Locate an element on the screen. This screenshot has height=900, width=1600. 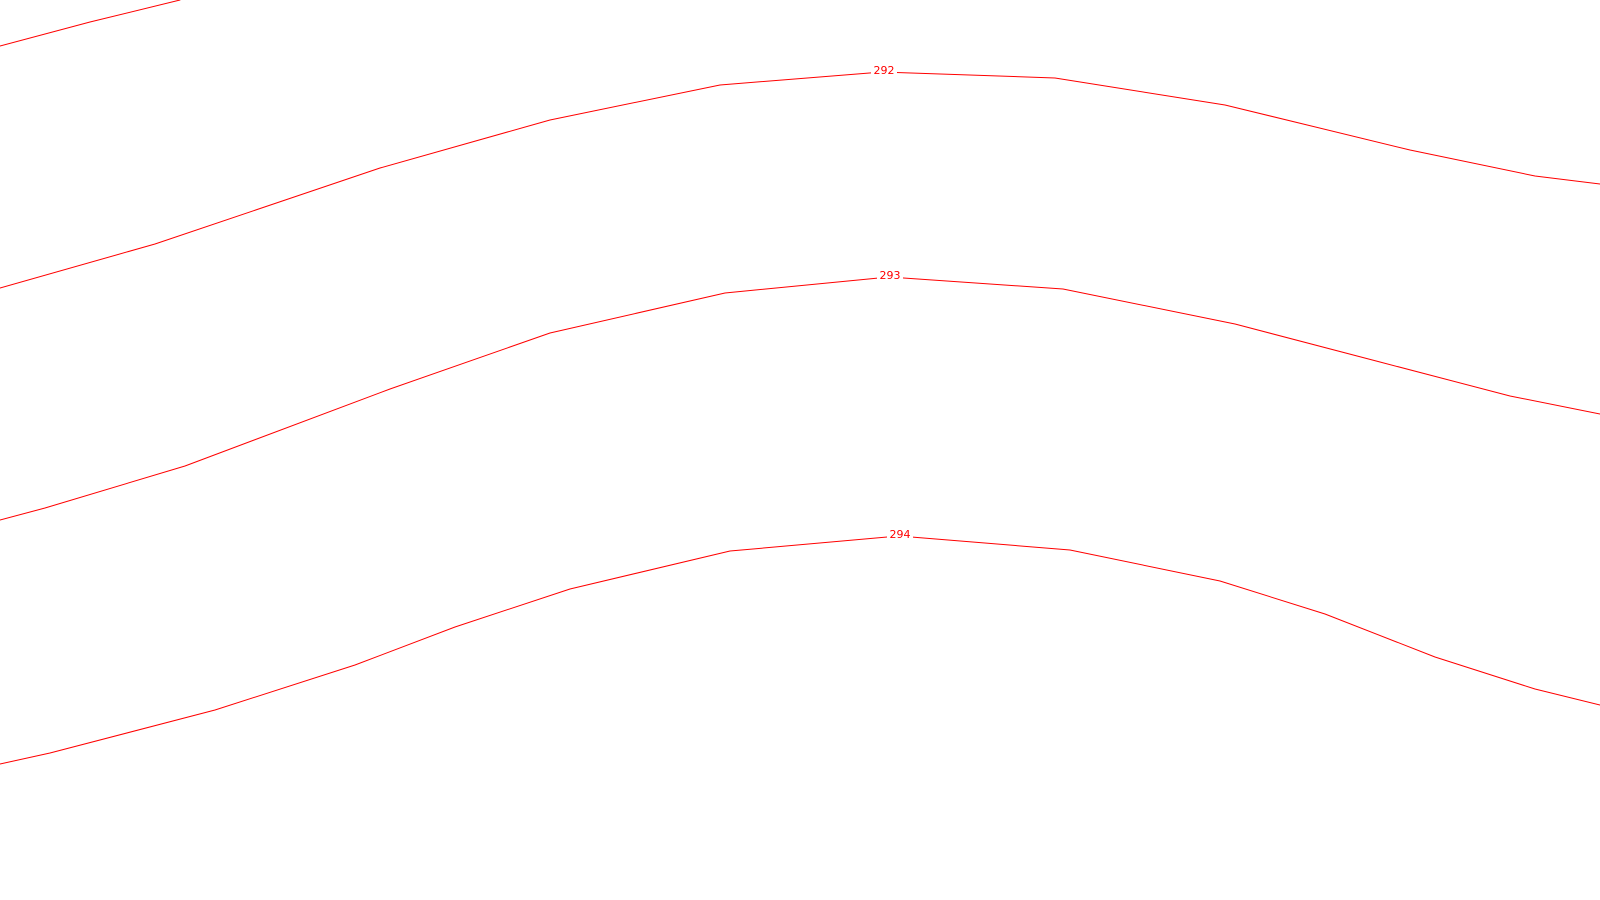
contour-label-292: 292 is located at coordinates (884, 70).